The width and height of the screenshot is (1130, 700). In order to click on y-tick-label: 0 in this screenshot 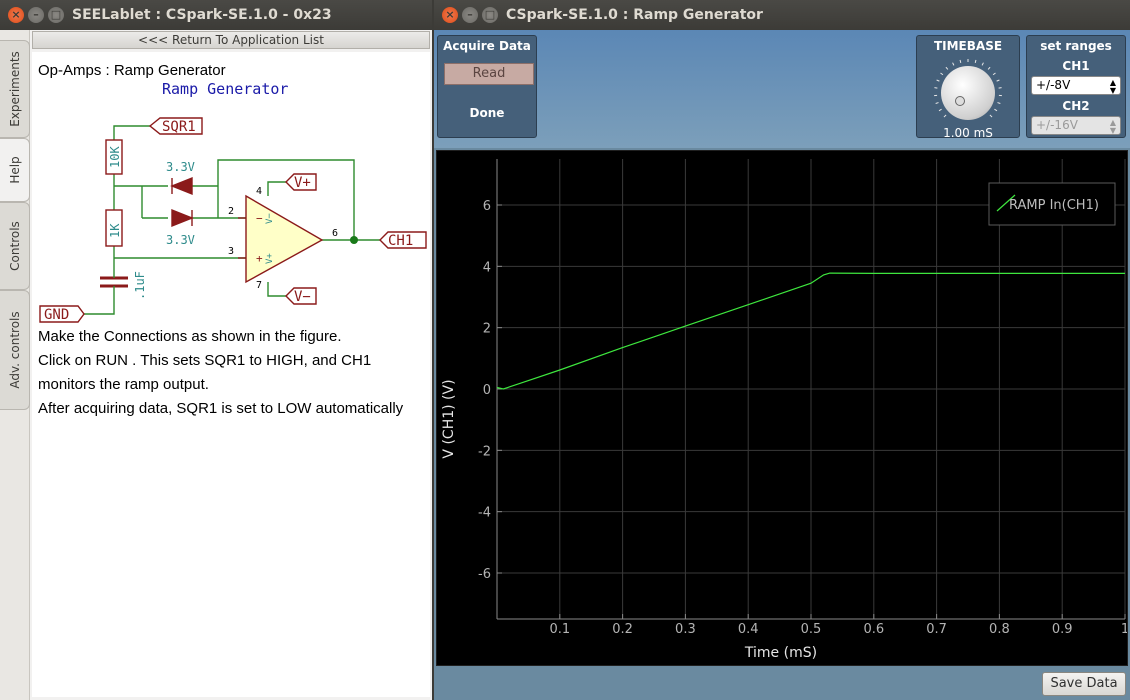, I will do `click(487, 390)`.